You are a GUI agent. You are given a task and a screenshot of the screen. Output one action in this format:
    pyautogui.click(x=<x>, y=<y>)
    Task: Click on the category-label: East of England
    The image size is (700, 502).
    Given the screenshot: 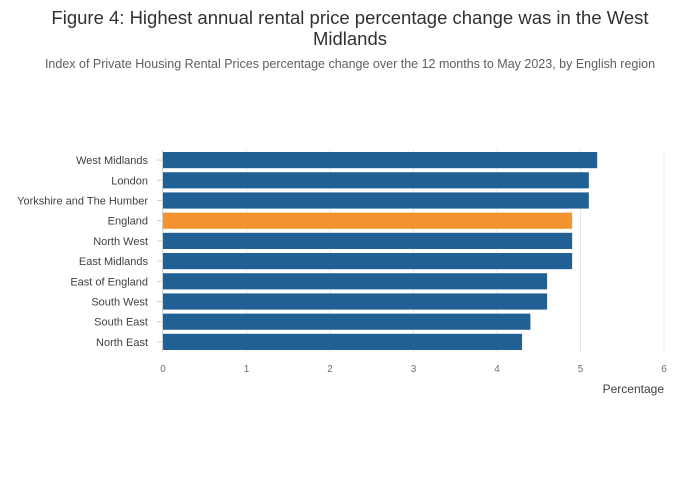 What is the action you would take?
    pyautogui.click(x=109, y=282)
    